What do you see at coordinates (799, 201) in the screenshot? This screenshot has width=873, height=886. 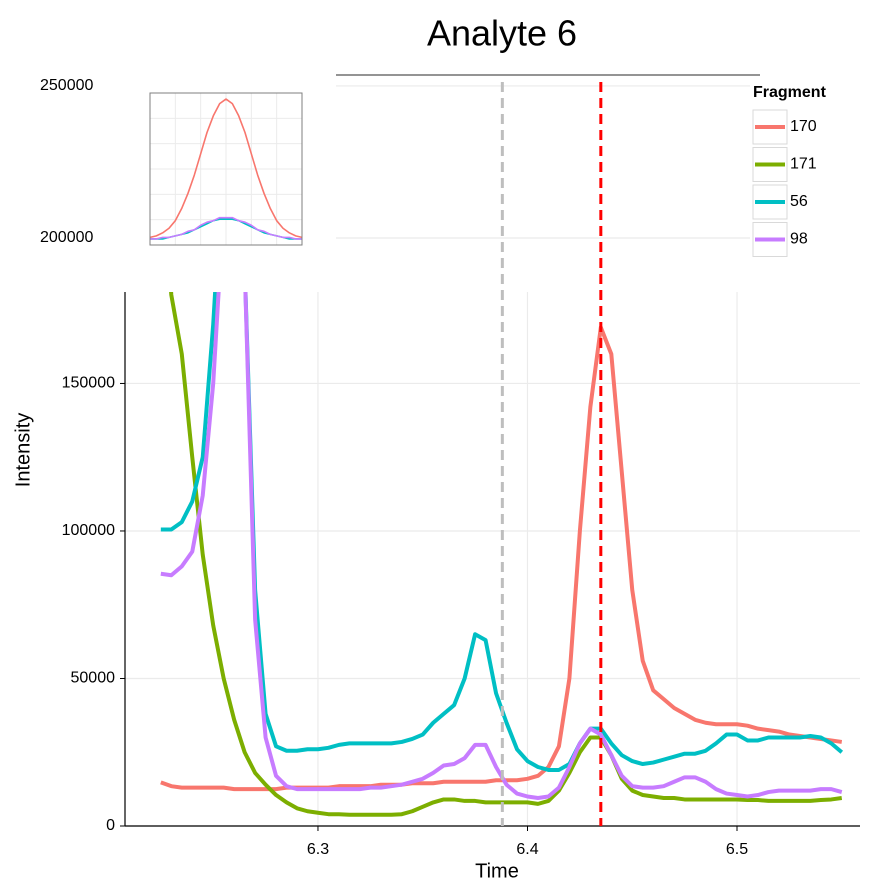 I see `legend-label: 56` at bounding box center [799, 201].